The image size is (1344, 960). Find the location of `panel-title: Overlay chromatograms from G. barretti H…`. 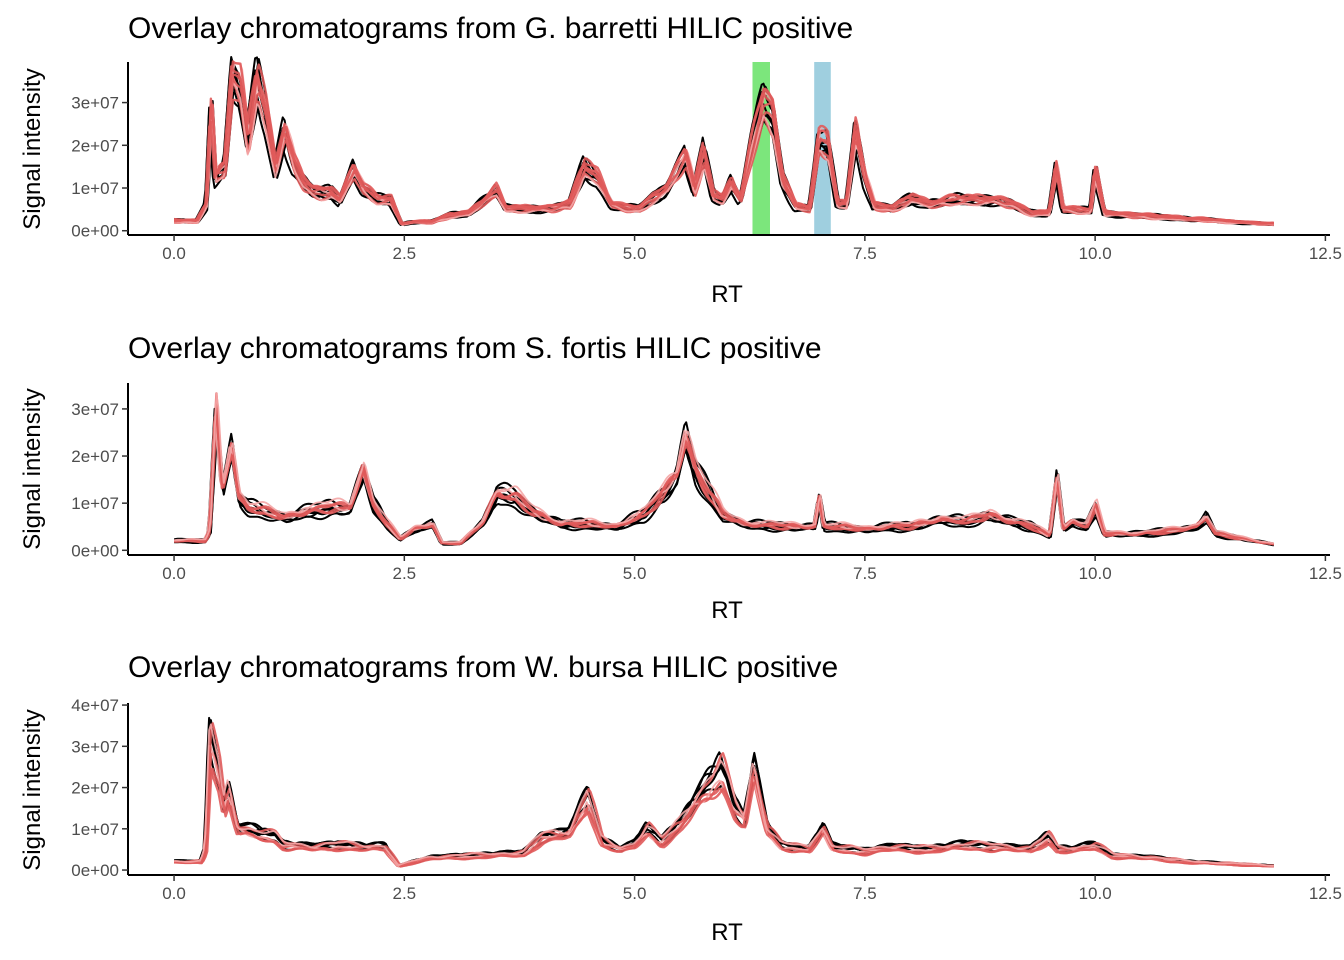

panel-title: Overlay chromatograms from G. barretti H… is located at coordinates (490, 28).